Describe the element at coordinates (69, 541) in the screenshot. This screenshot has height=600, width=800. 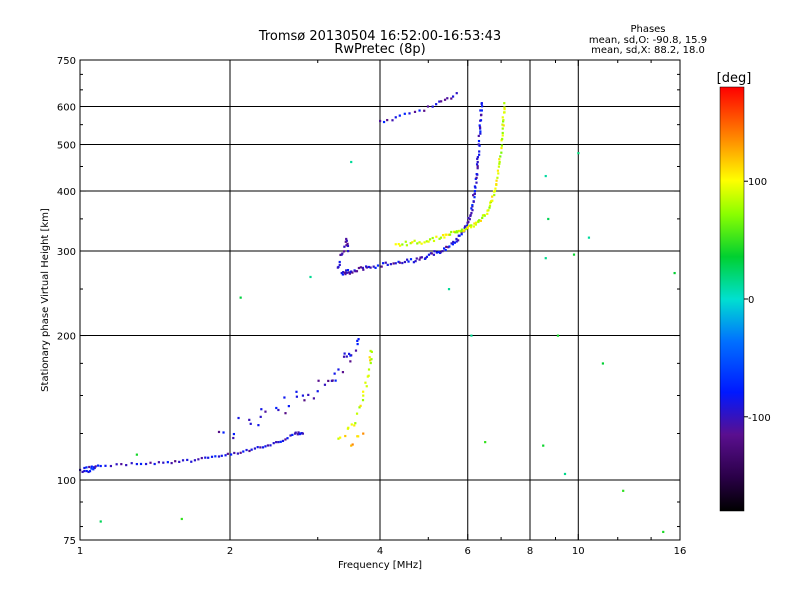
I see `y-tick-label: 75` at that location.